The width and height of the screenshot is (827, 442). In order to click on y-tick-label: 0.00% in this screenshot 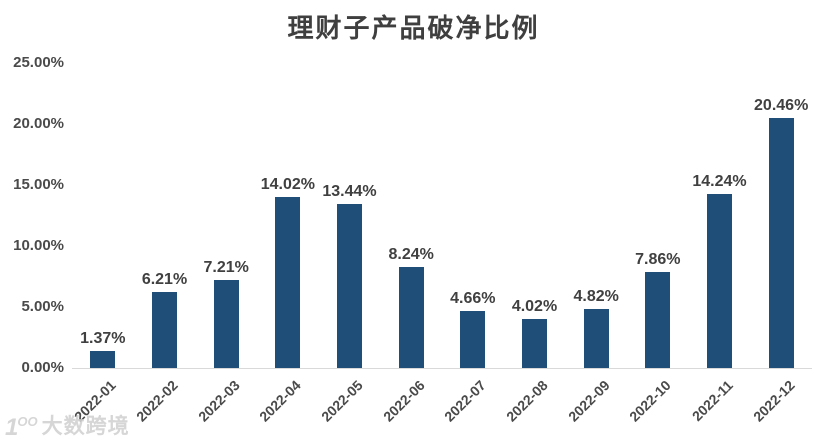, I will do `click(42, 367)`.